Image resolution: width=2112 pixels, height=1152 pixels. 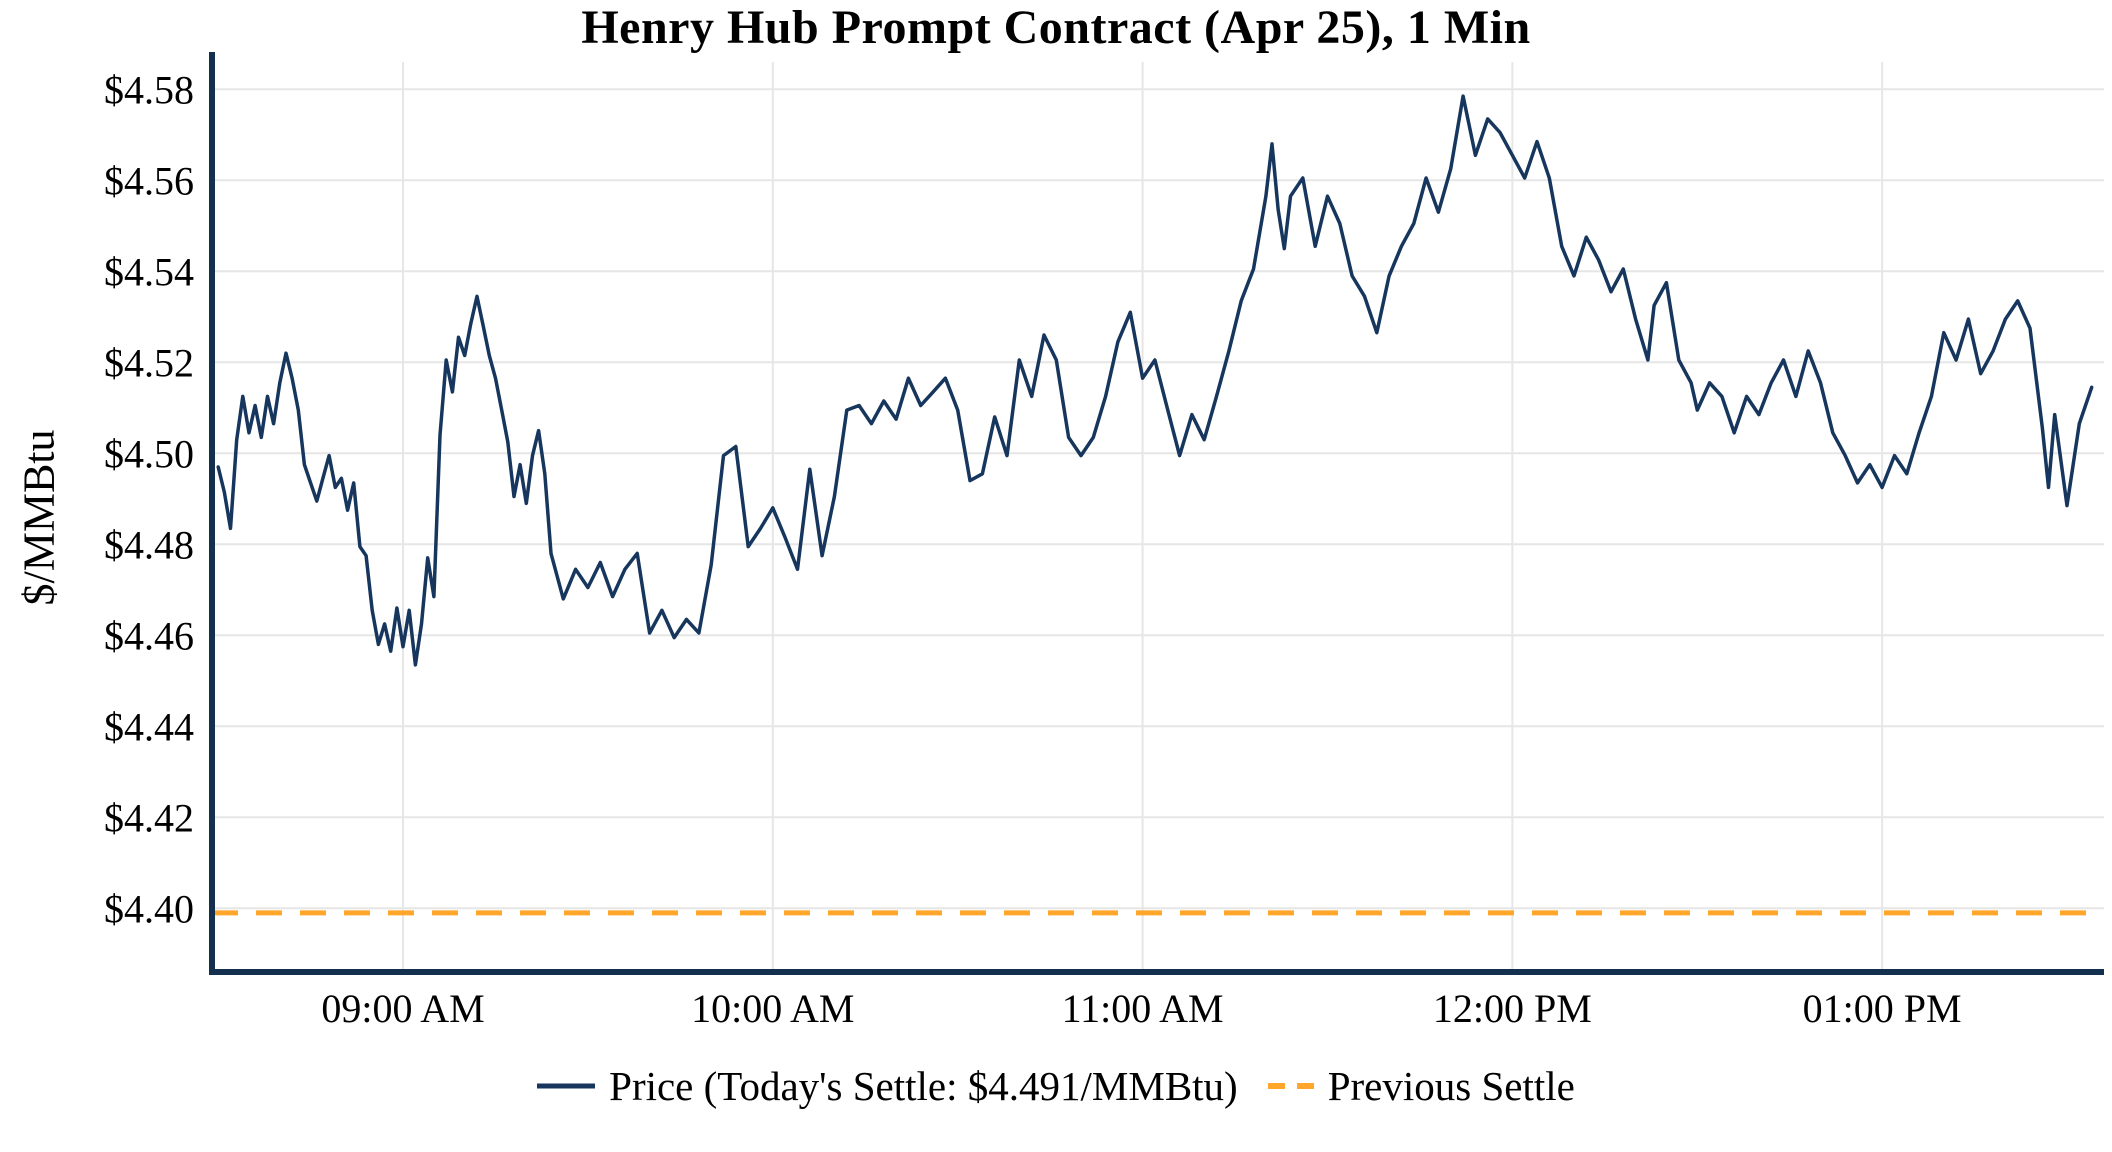 I want to click on x-tick-label: 01:00 PM, so click(x=1882, y=1008).